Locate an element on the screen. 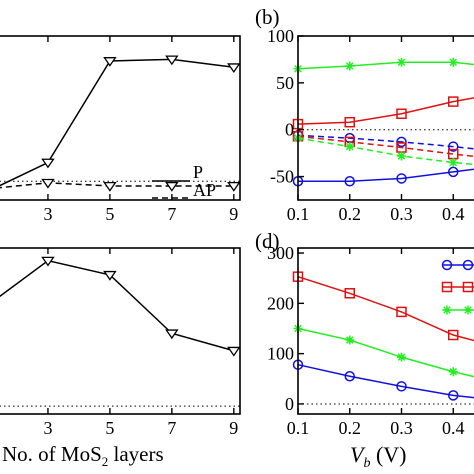 The image size is (474, 474). x-axis-label: No. of MoS2 layers is located at coordinates (83, 455).